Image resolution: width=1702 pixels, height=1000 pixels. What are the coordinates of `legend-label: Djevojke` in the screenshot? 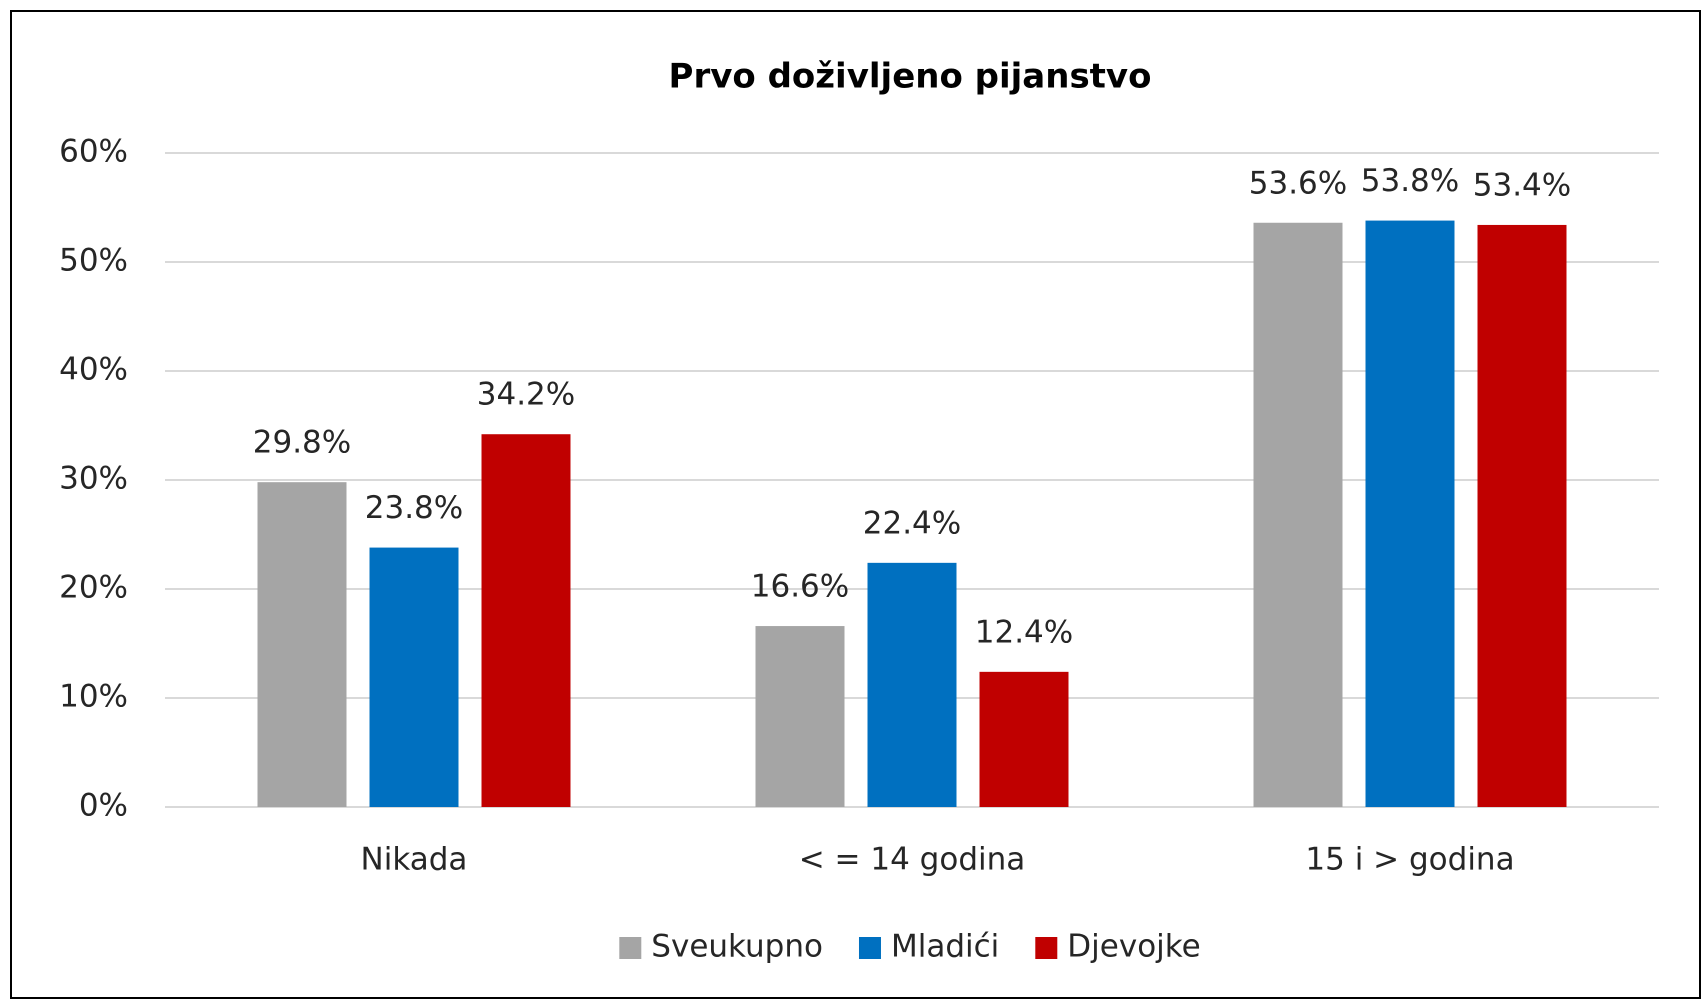 It's located at (1133, 947).